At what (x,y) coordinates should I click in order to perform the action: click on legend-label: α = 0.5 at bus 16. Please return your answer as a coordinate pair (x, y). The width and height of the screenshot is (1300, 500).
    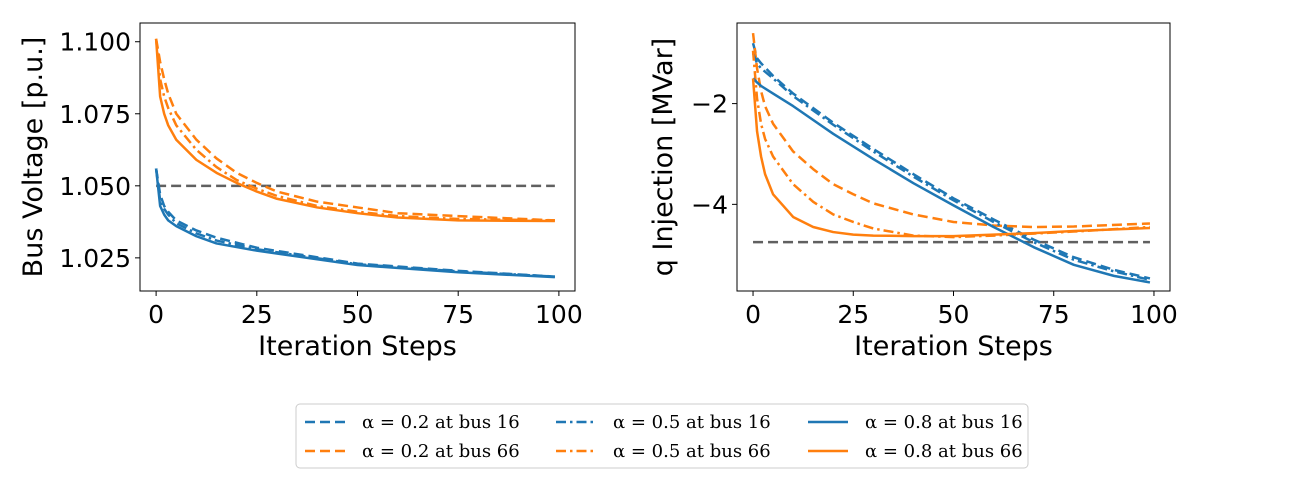
    Looking at the image, I should click on (692, 422).